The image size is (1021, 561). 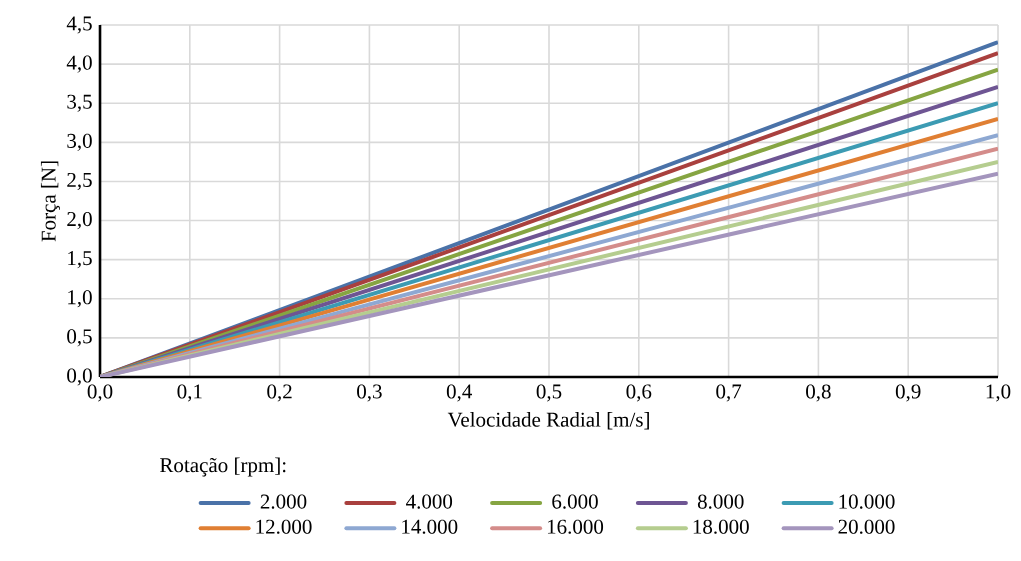 What do you see at coordinates (549, 393) in the screenshot?
I see `x-tick-label: 0,5` at bounding box center [549, 393].